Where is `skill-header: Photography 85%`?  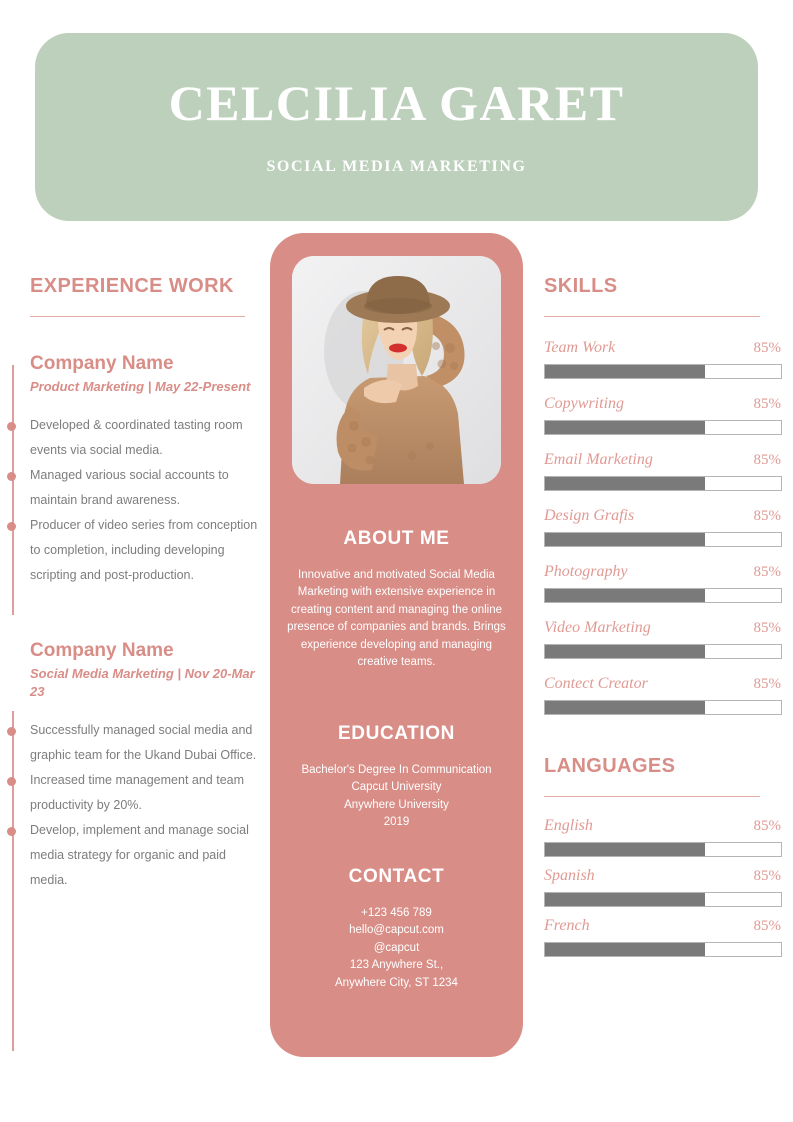 skill-header: Photography 85% is located at coordinates (664, 572).